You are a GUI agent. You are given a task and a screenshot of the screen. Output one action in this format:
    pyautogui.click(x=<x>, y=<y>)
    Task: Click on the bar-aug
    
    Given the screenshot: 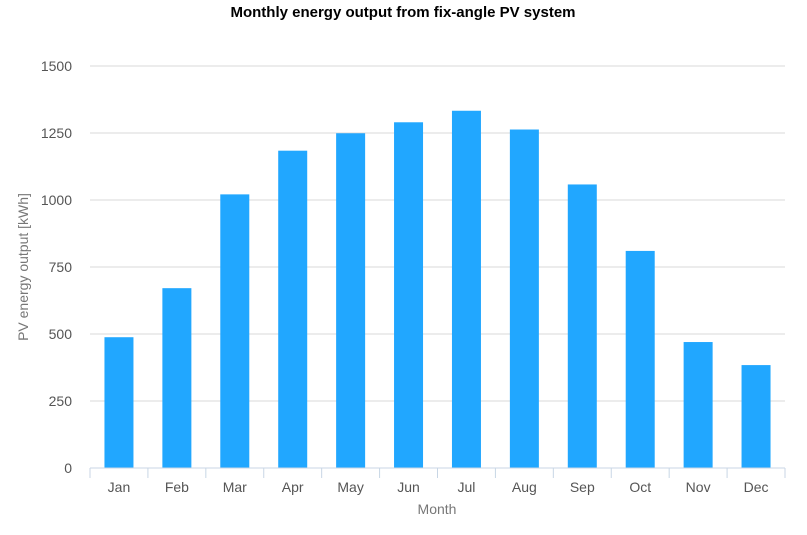 What is the action you would take?
    pyautogui.click(x=524, y=299)
    